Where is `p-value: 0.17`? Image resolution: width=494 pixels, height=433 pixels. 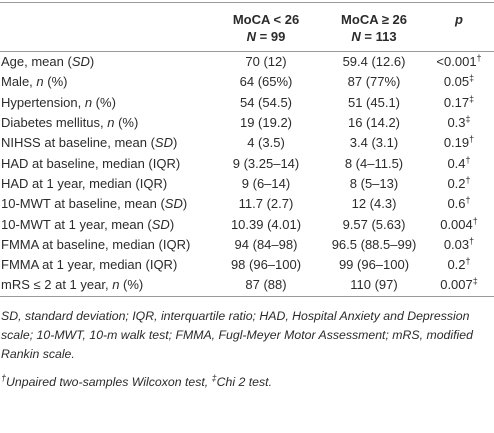
p-value: 0.17 is located at coordinates (456, 102).